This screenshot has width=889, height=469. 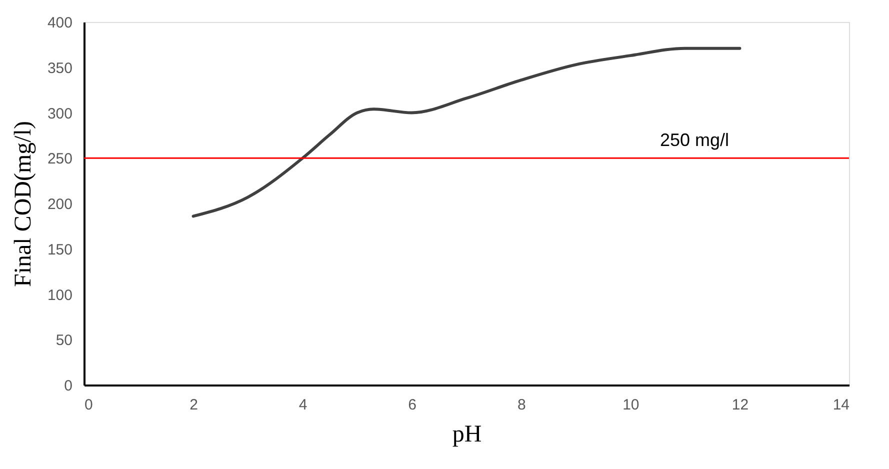 What do you see at coordinates (59, 295) in the screenshot?
I see `y-tick-label: 100` at bounding box center [59, 295].